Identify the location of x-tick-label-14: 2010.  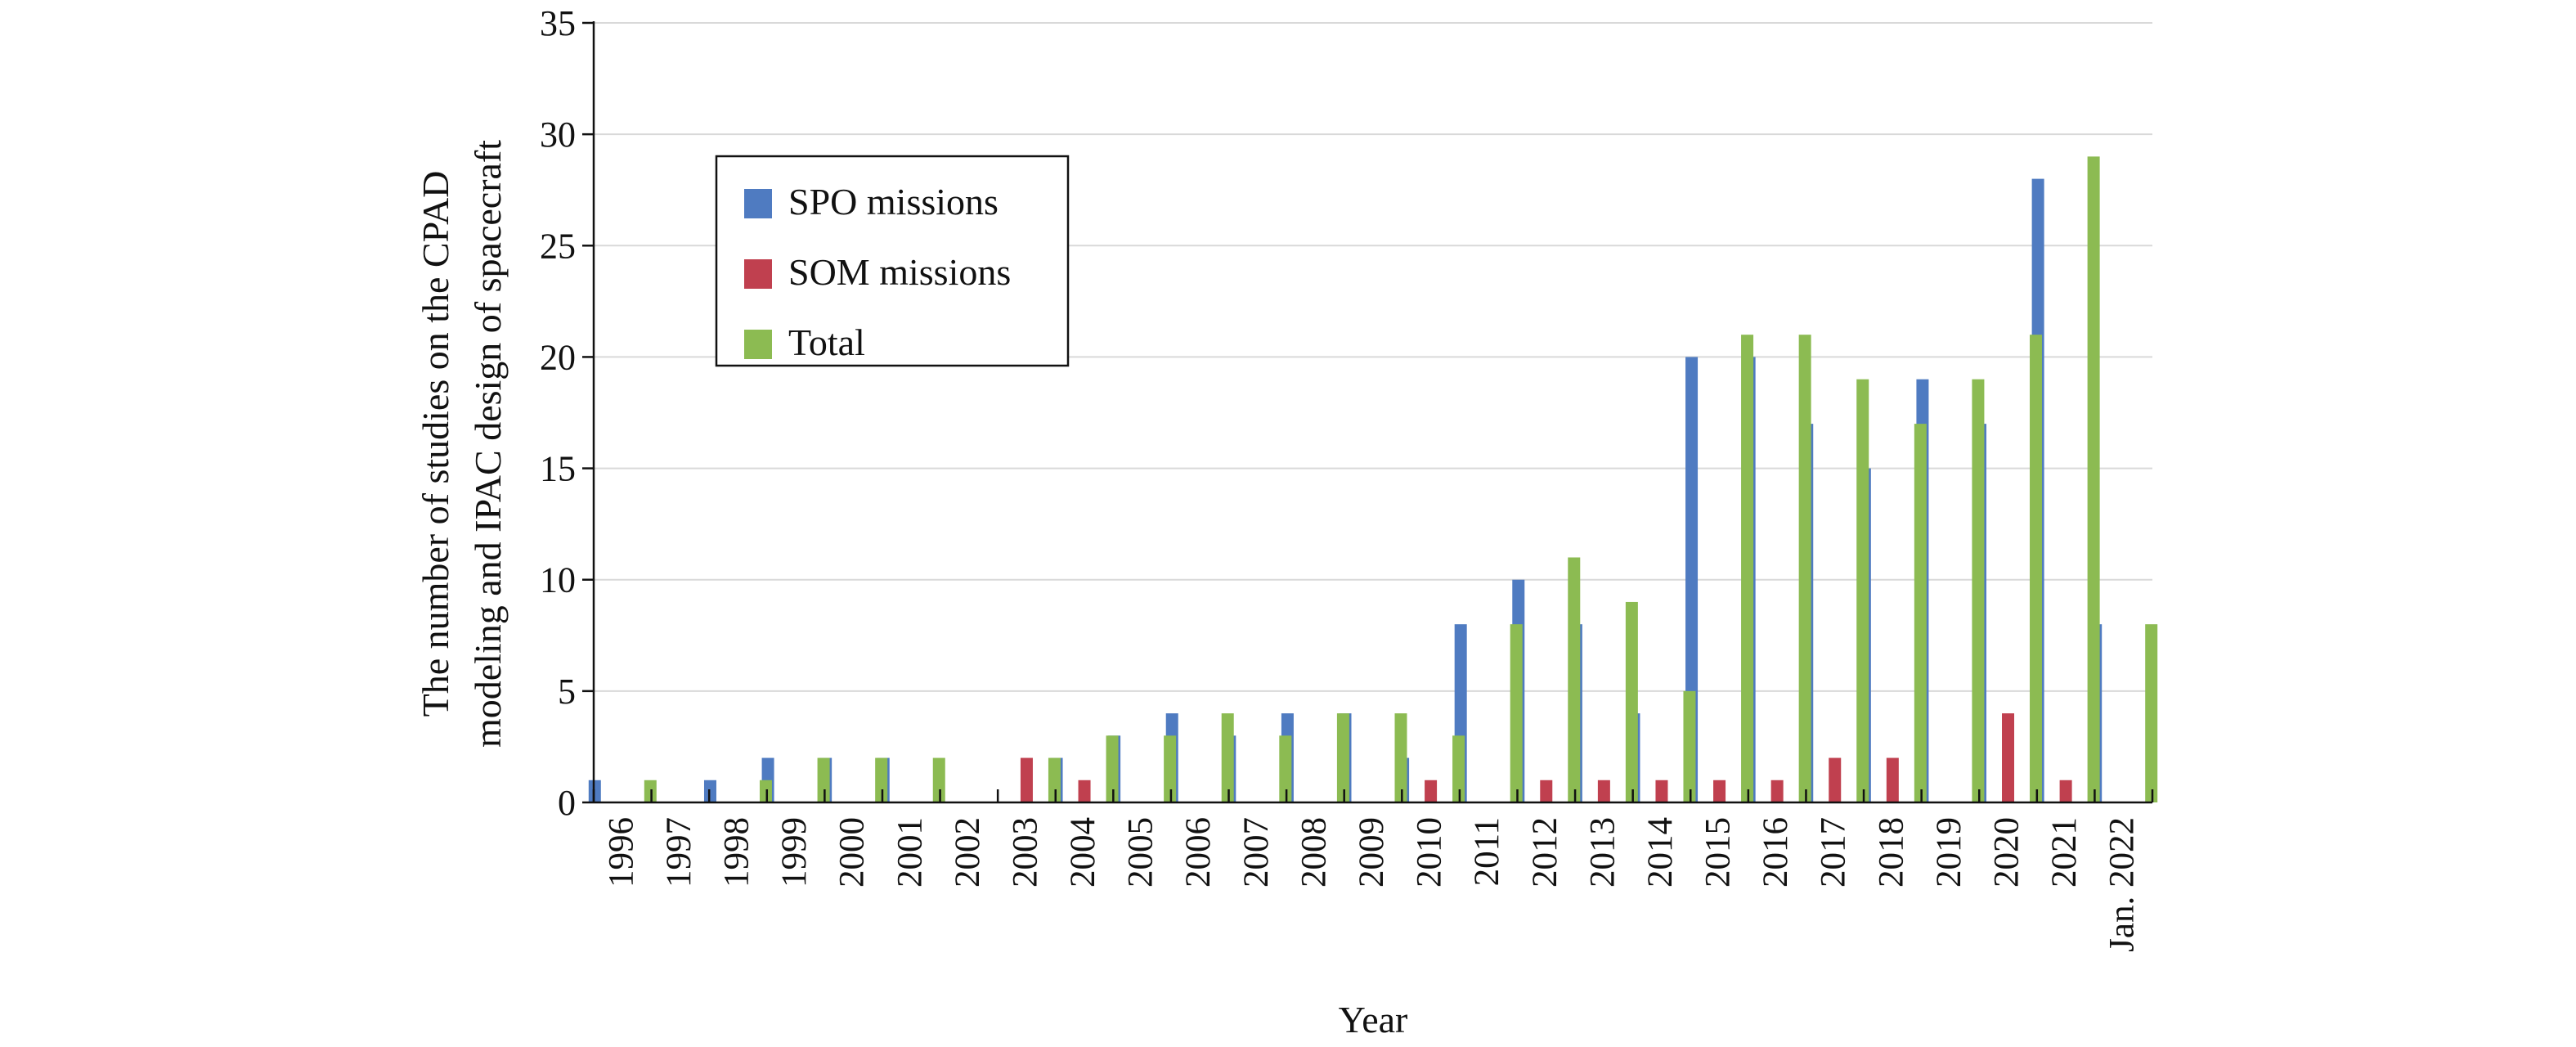
(1430, 852).